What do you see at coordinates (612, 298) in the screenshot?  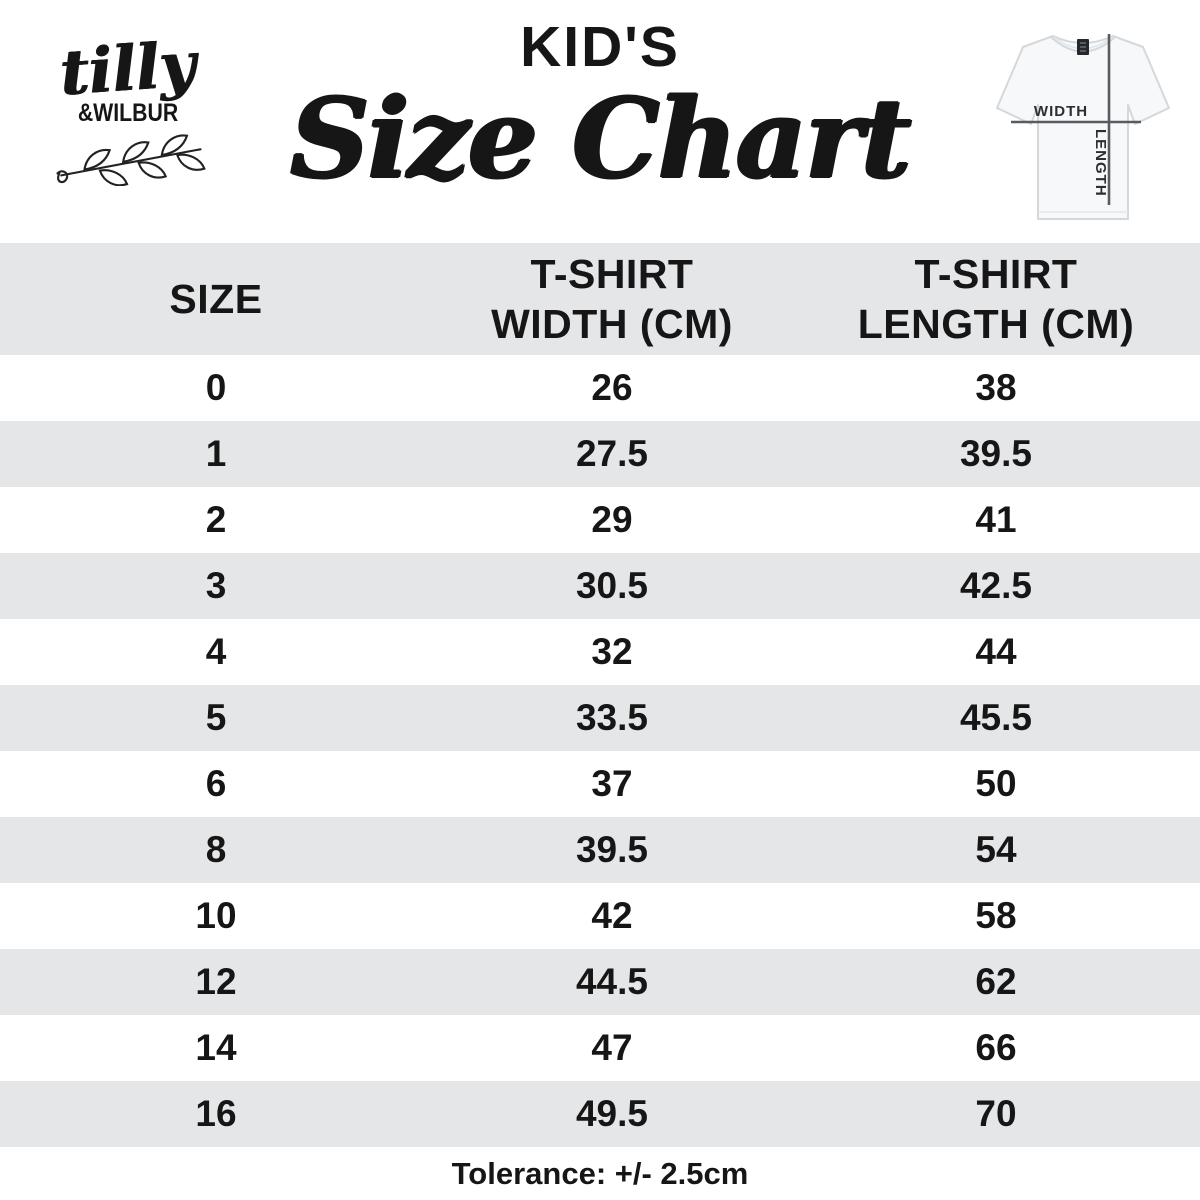 I see `column-header-width: T-SHIRT WIDTH (CM)` at bounding box center [612, 298].